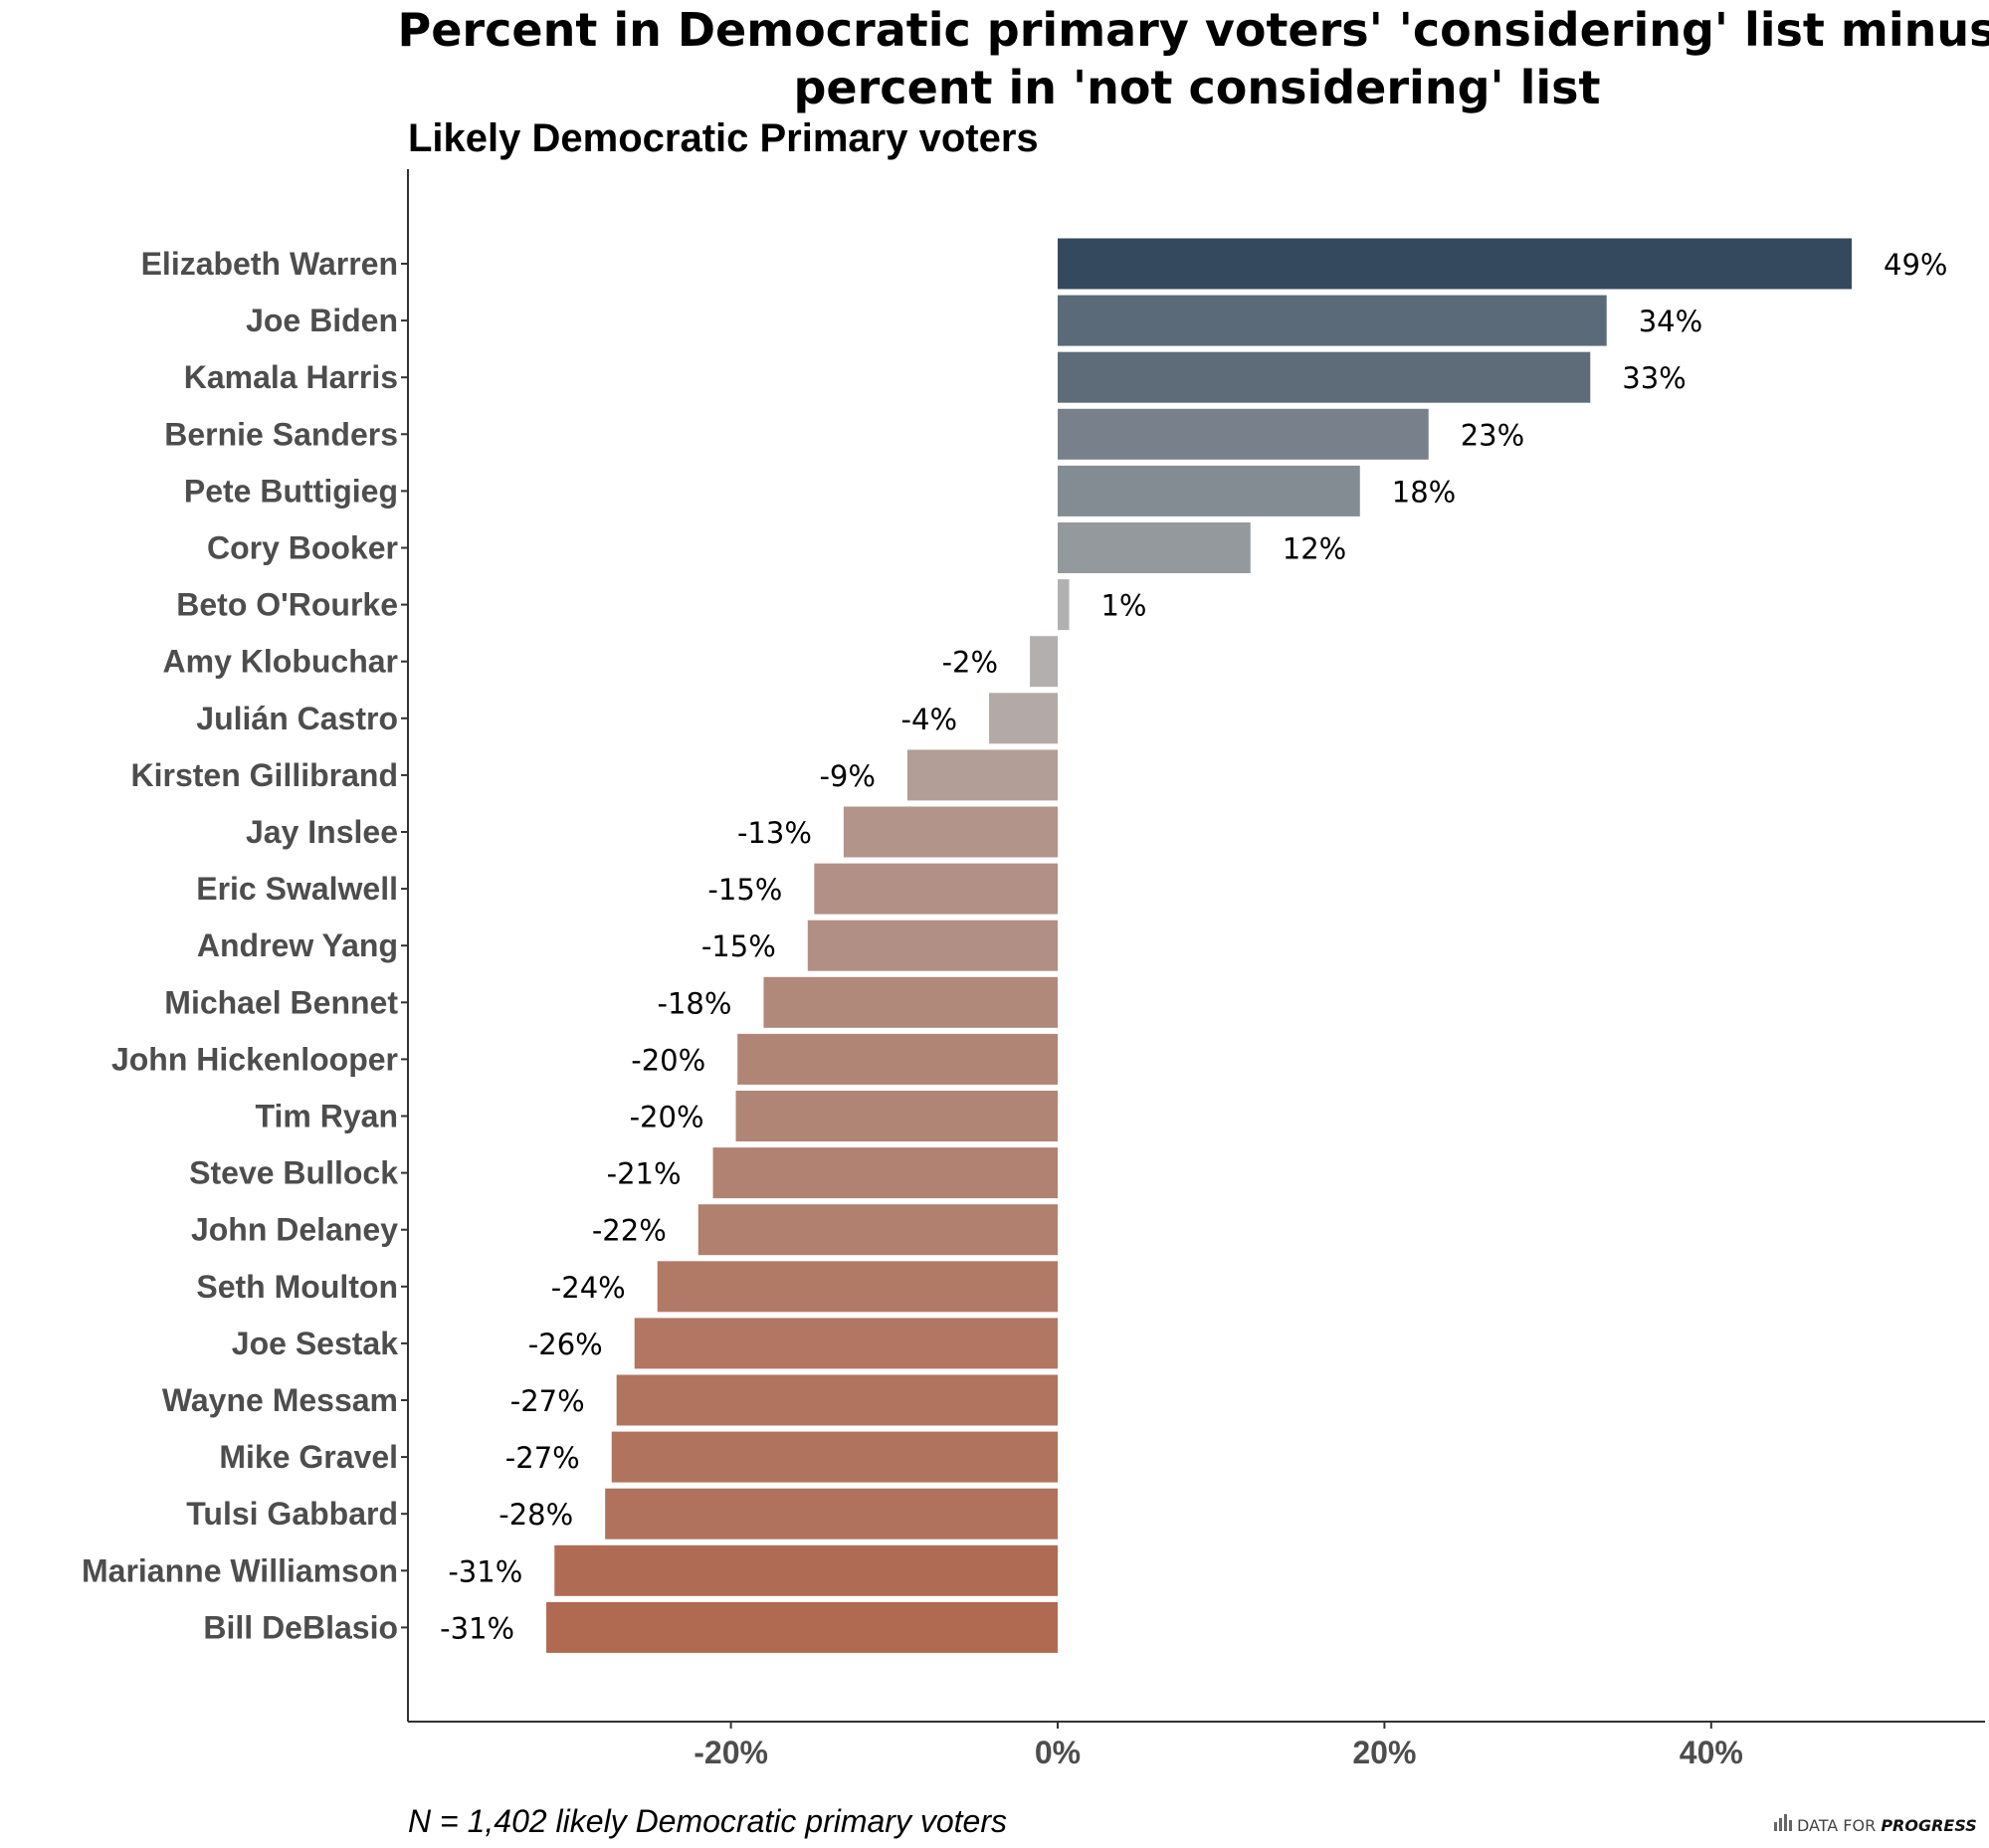 The height and width of the screenshot is (1848, 1989). What do you see at coordinates (281, 1002) in the screenshot?
I see `category-label-13: Michael Bennet` at bounding box center [281, 1002].